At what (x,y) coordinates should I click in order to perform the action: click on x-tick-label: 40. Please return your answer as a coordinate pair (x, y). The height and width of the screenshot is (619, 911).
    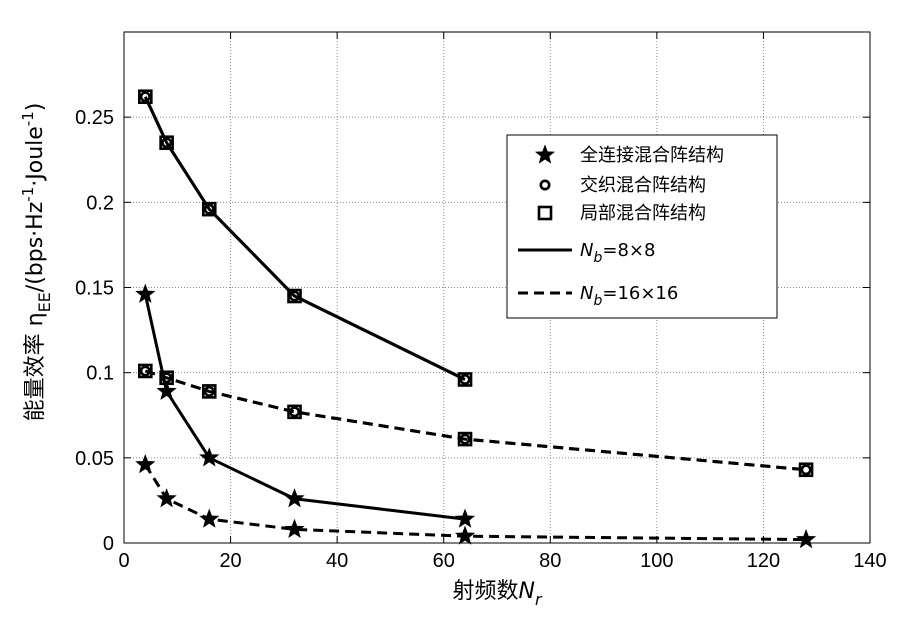
    Looking at the image, I should click on (337, 561).